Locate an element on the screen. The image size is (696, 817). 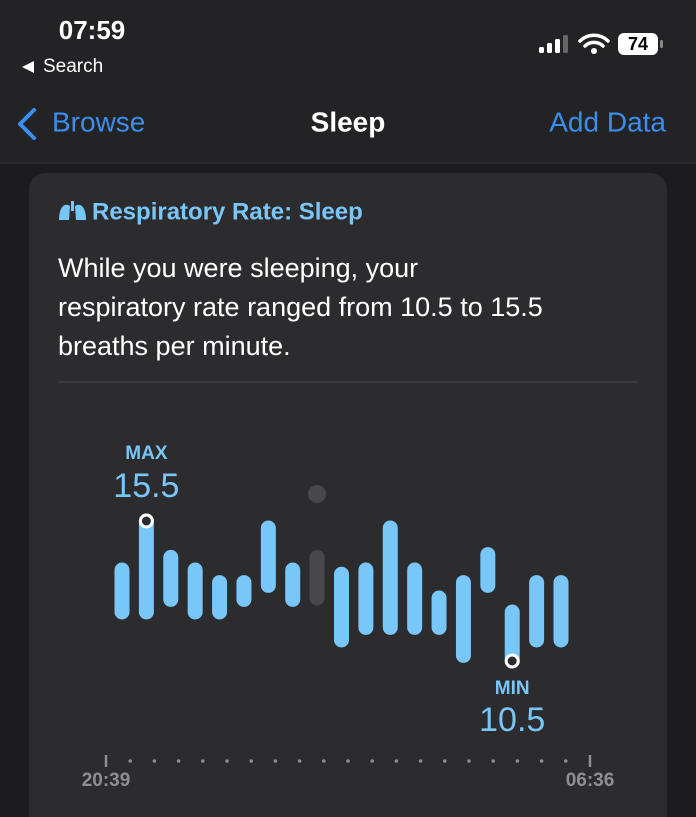
x-start-label: 20:39 is located at coordinates (106, 780).